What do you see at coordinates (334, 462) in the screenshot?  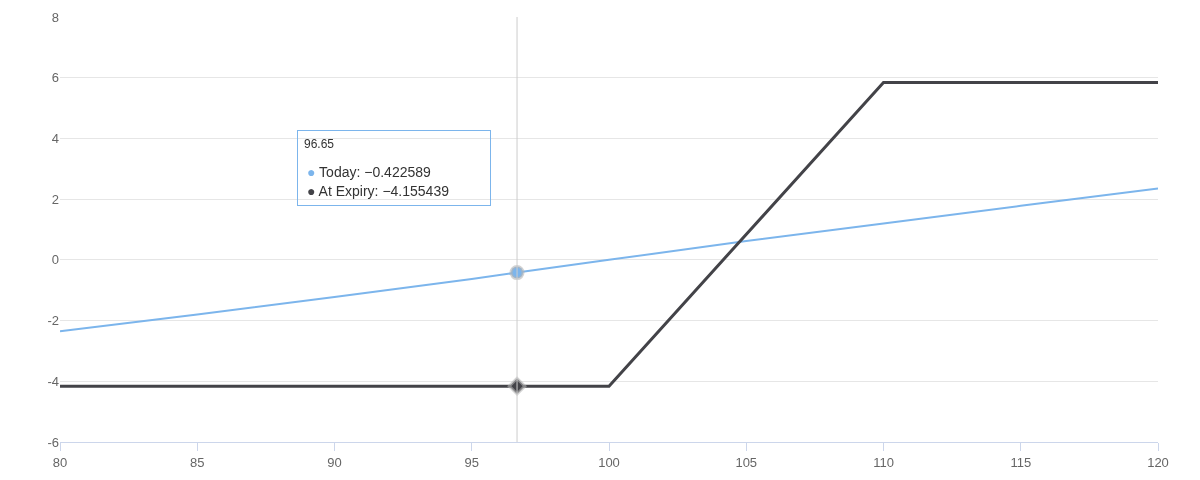 I see `x-tick-label: 90` at bounding box center [334, 462].